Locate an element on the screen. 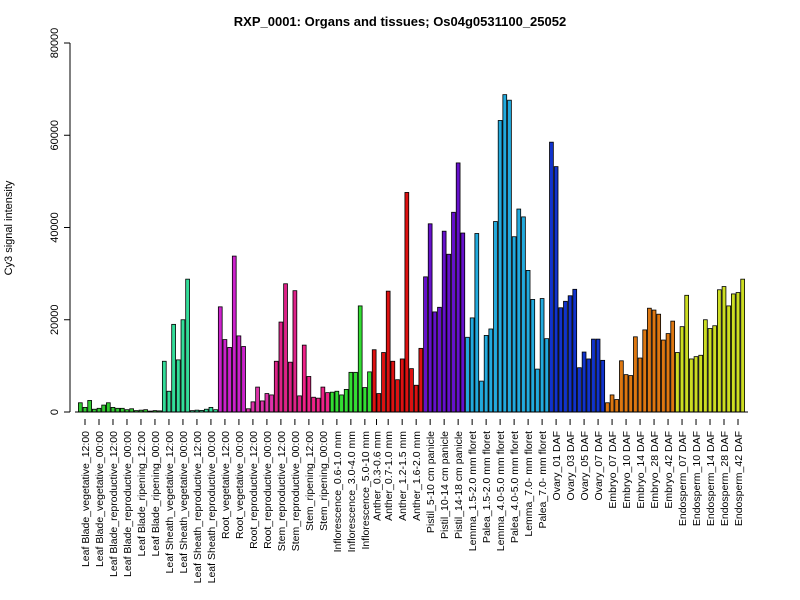 This screenshot has height=600, width=800. x-tick-label: Anther_1.6-2.0 mm is located at coordinates (417, 476).